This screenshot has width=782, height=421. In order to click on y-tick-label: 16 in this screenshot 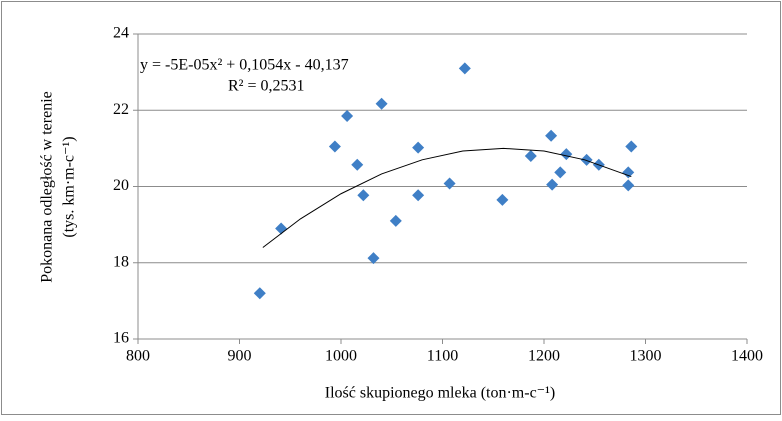, I will do `click(121, 338)`.